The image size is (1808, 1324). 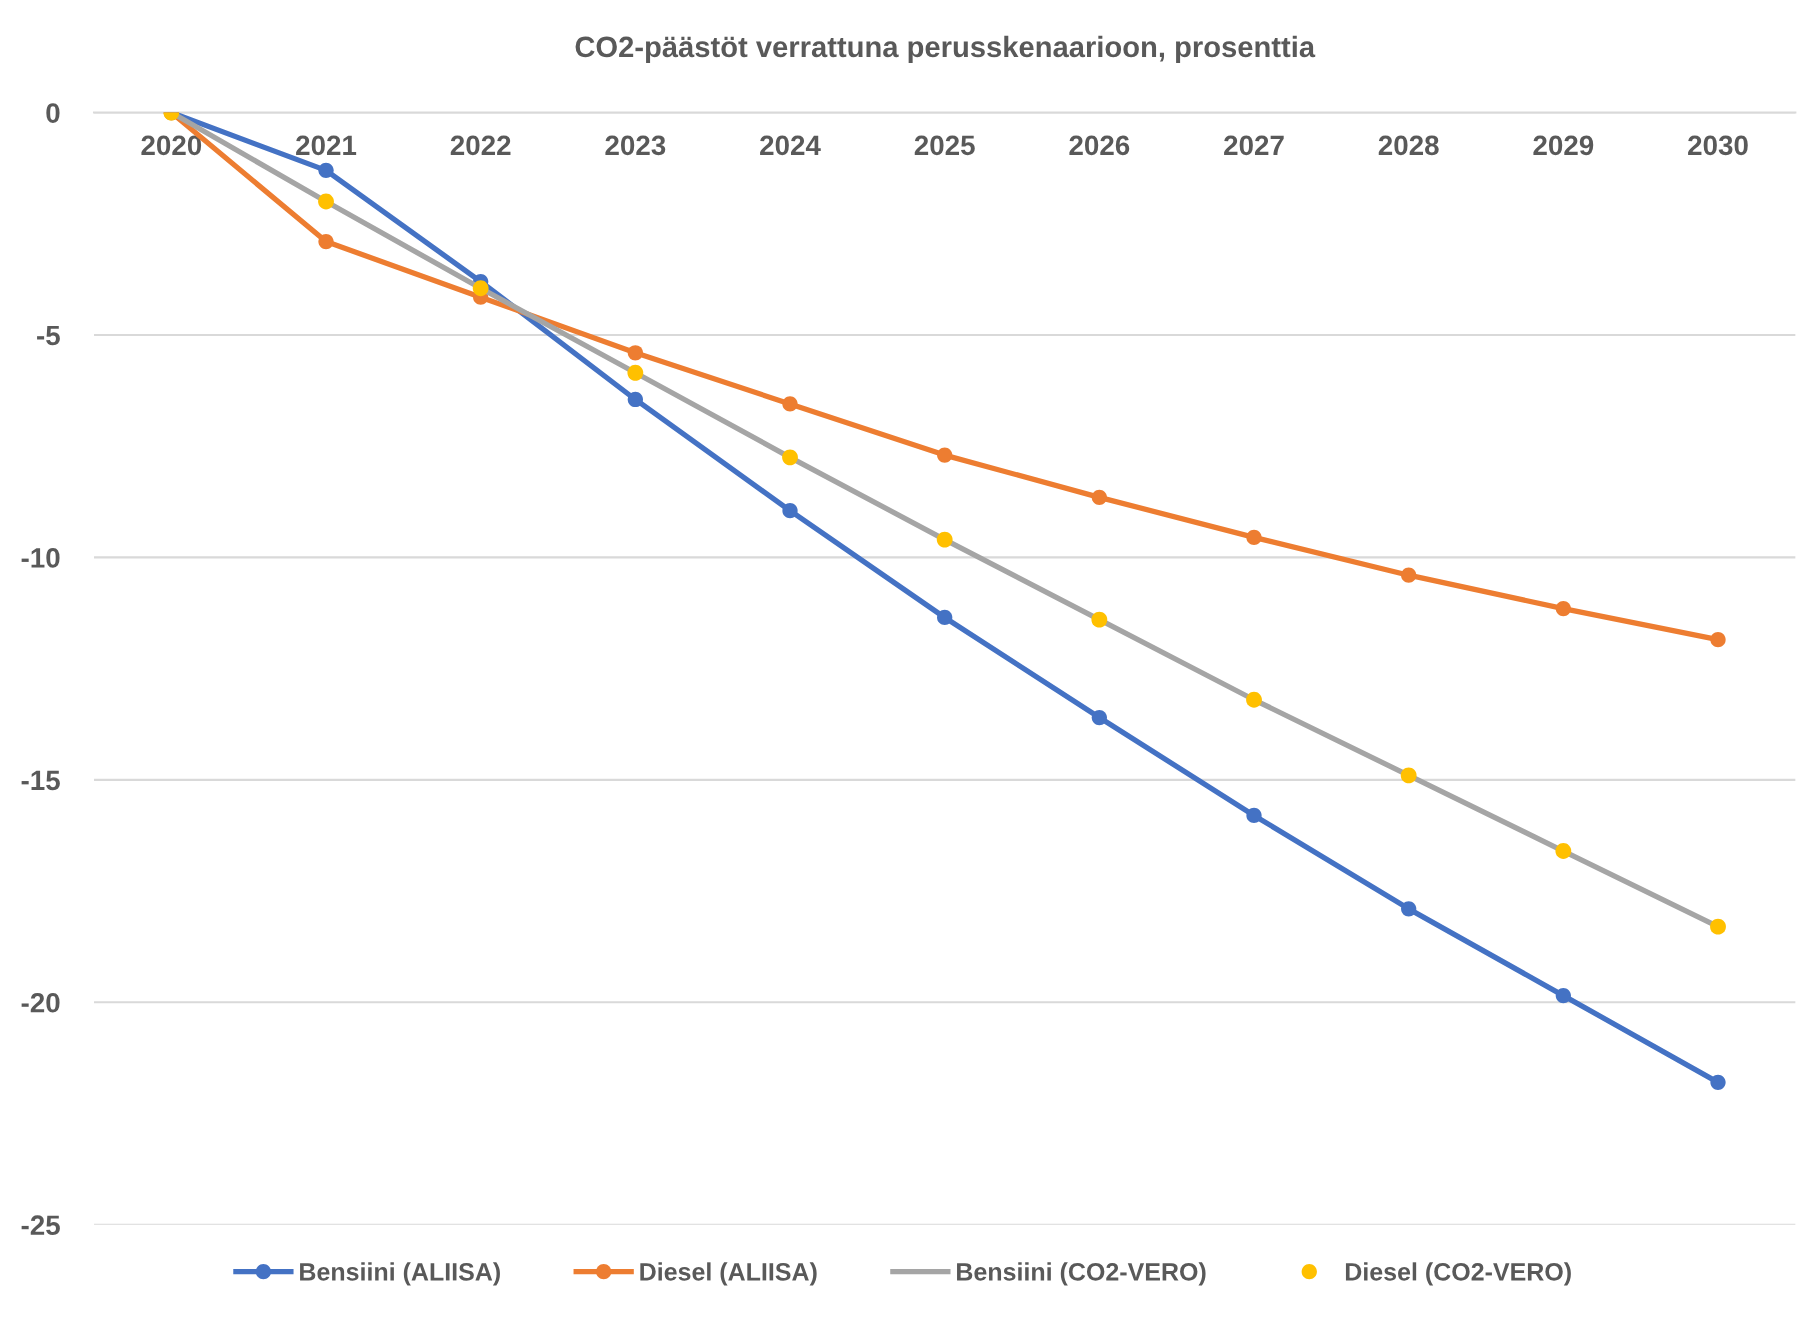 I want to click on legend-label: Diesel (CO2-VERO), so click(x=1458, y=1274).